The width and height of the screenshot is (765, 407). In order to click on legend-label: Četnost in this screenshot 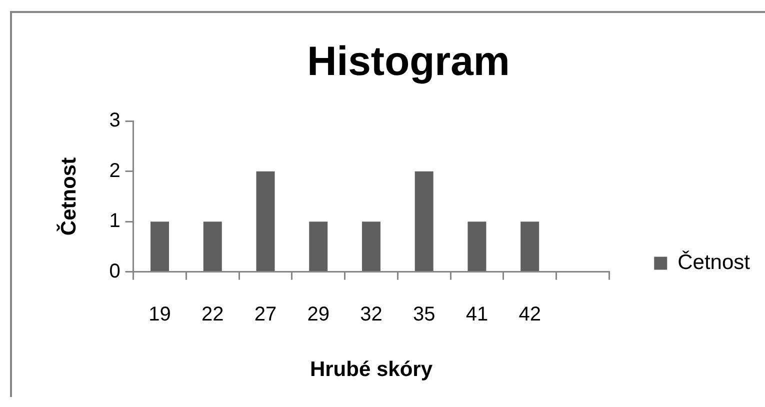, I will do `click(714, 262)`.